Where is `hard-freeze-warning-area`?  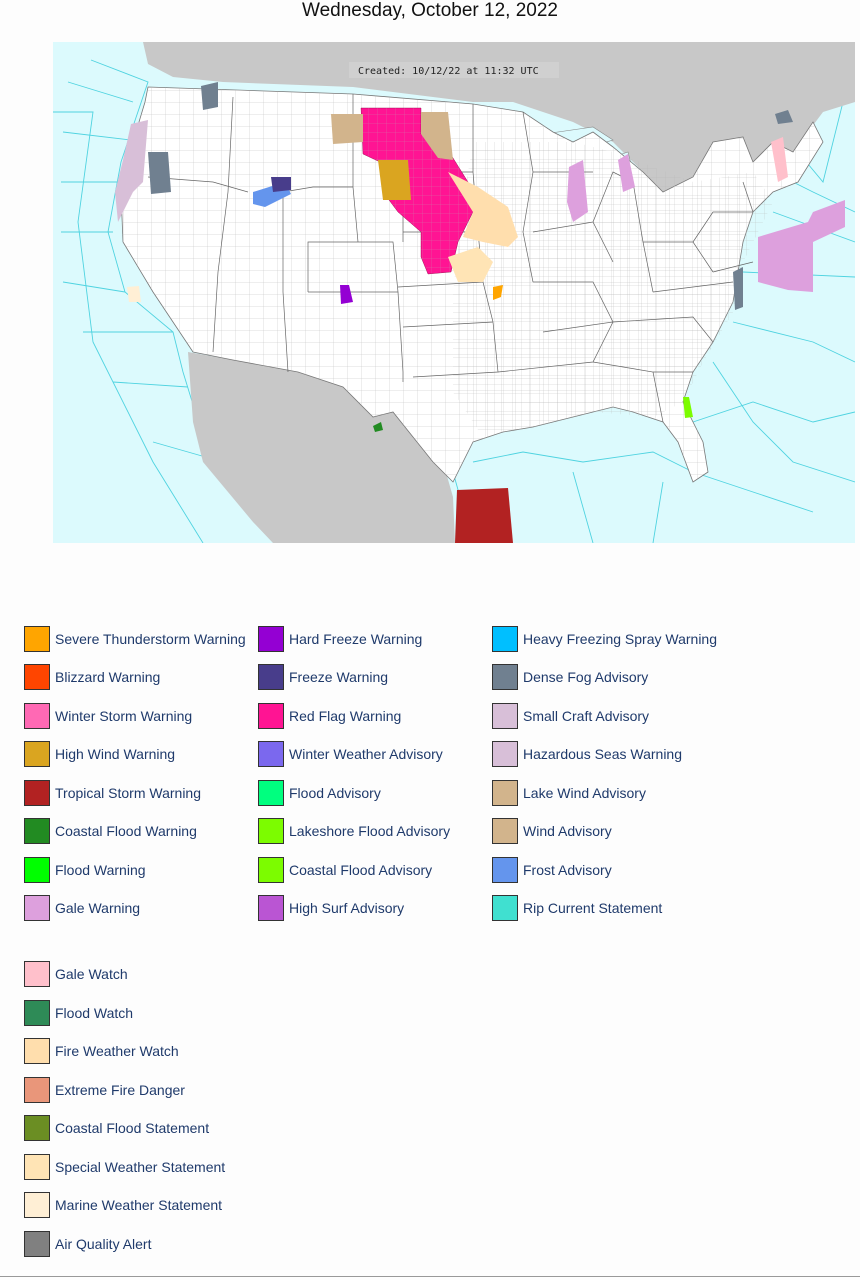 hard-freeze-warning-area is located at coordinates (346, 294).